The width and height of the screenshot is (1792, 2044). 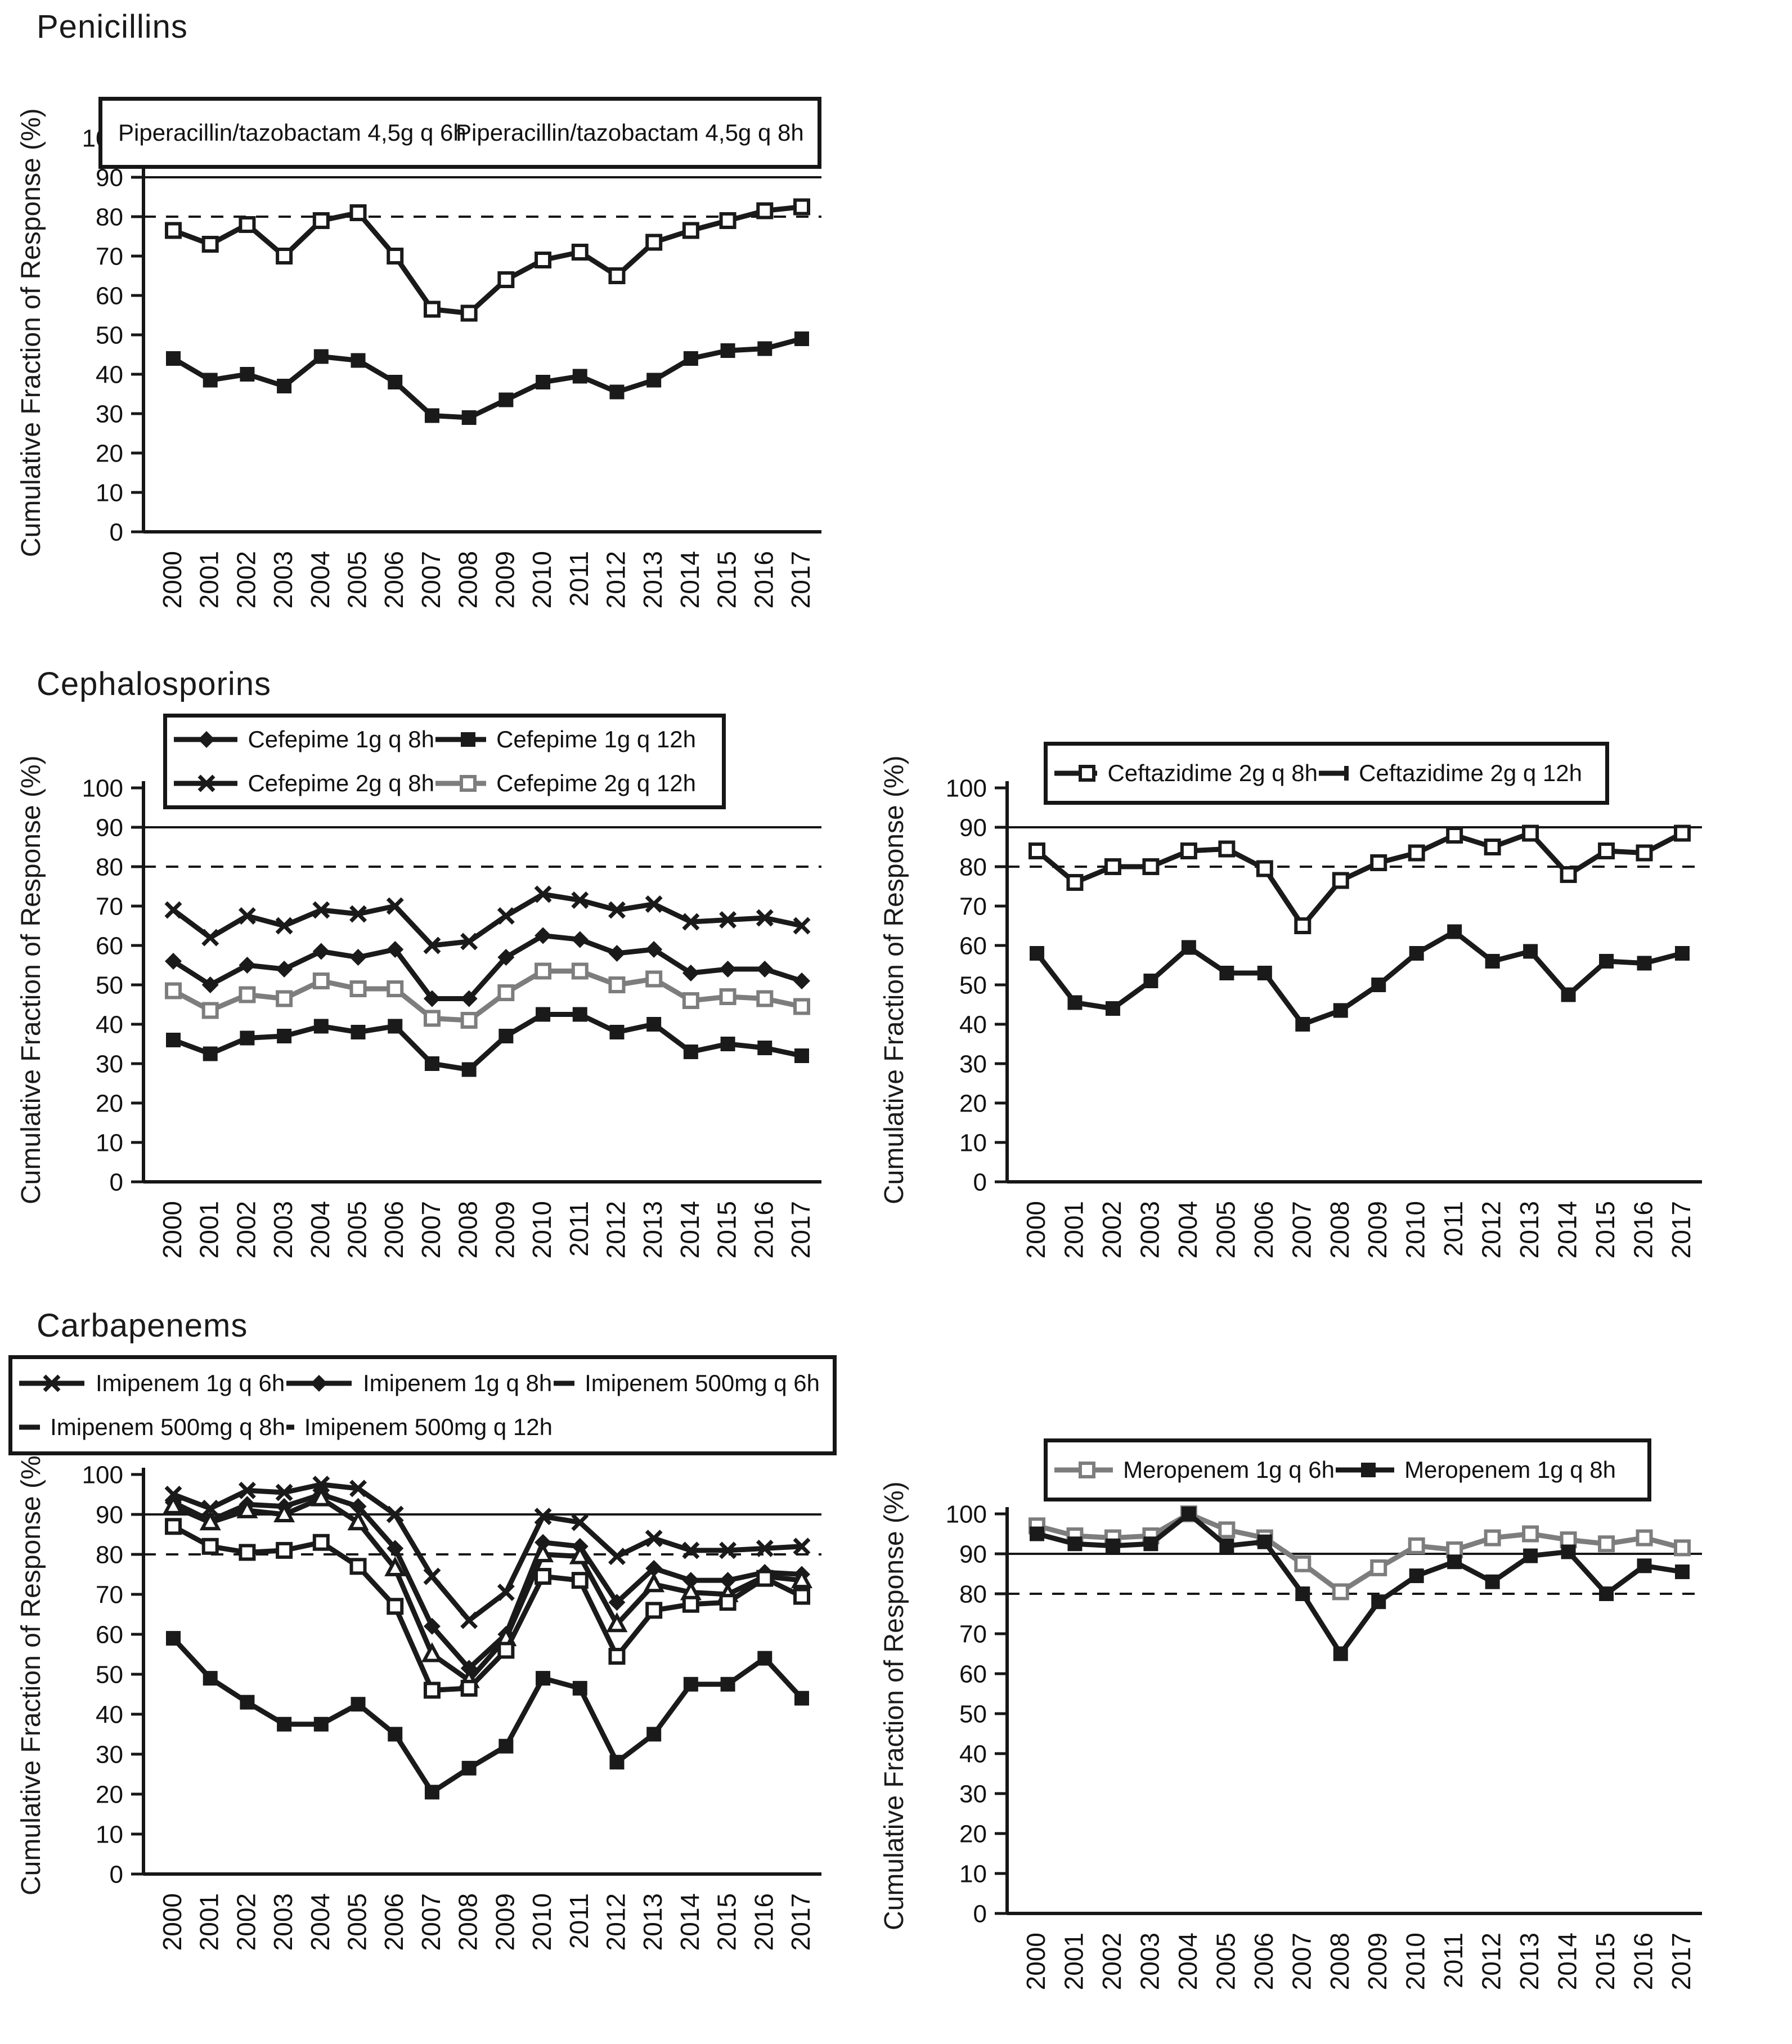 I want to click on legend-item: Meropenem 1g q 8h, so click(x=1475, y=1470).